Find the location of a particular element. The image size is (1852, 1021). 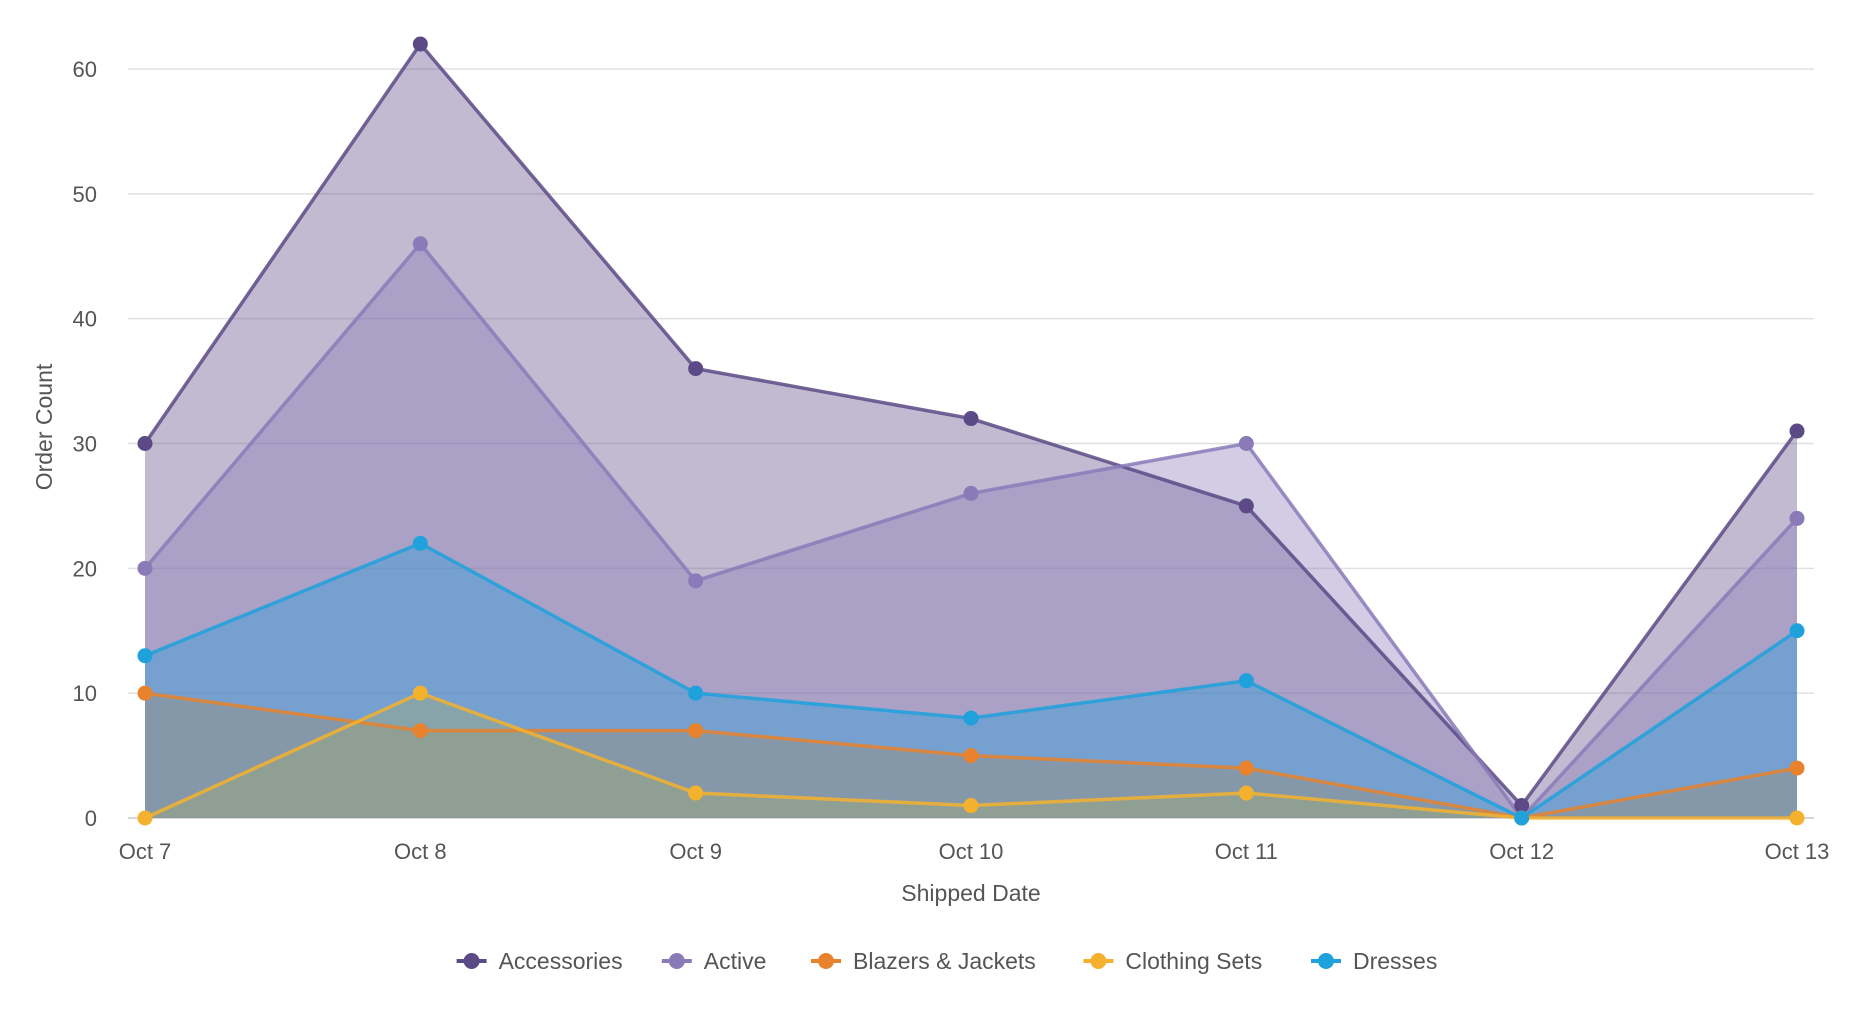

legend-label: Blazers & Jackets is located at coordinates (944, 961).